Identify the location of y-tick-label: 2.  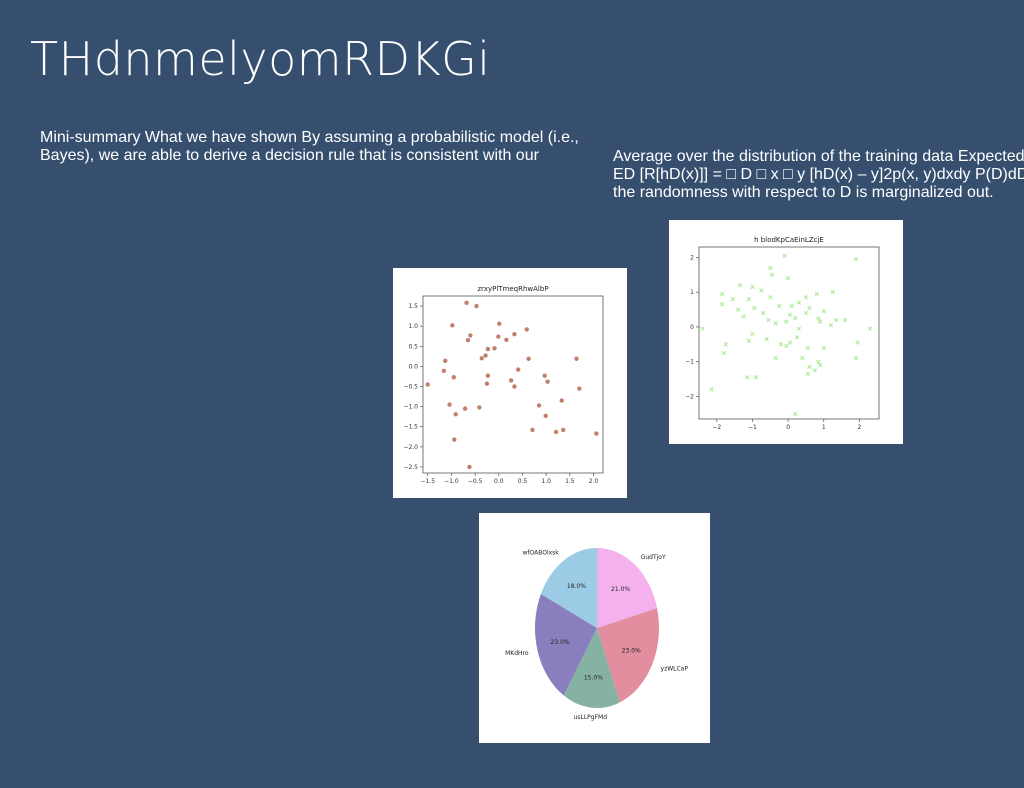
(692, 257).